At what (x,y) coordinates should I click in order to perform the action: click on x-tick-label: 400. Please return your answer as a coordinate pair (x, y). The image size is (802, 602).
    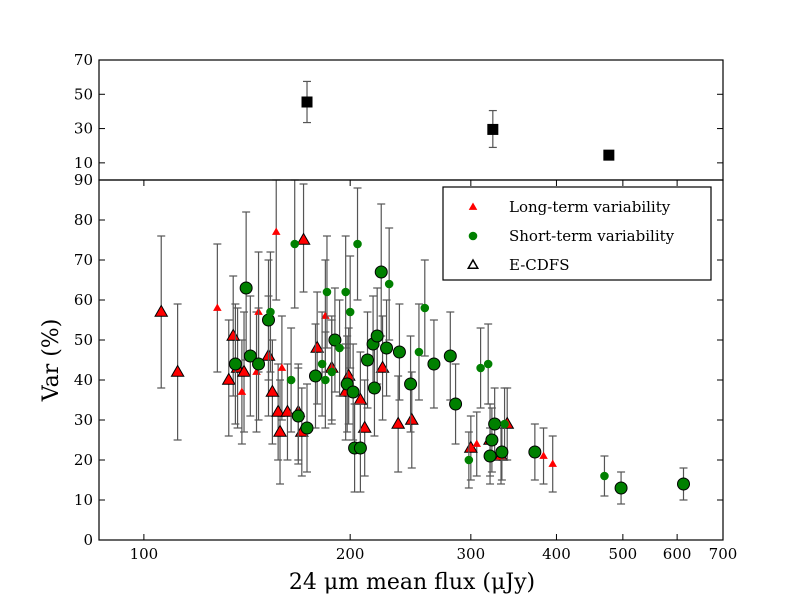
    Looking at the image, I should click on (556, 554).